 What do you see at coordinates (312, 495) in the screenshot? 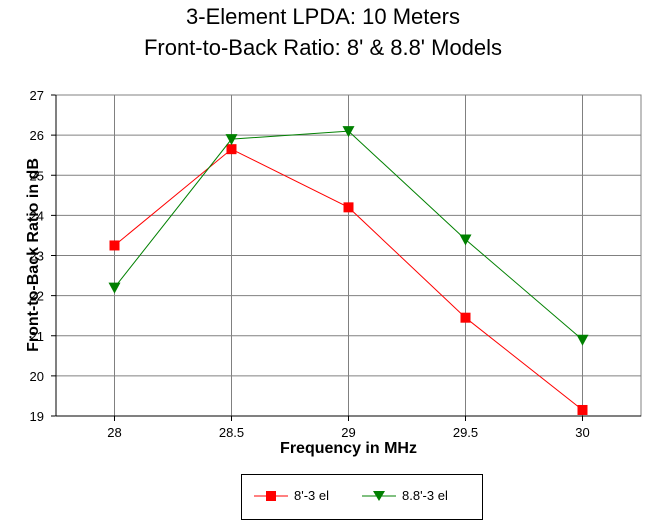
I see `legend-label-series-1: 8'-3 el` at bounding box center [312, 495].